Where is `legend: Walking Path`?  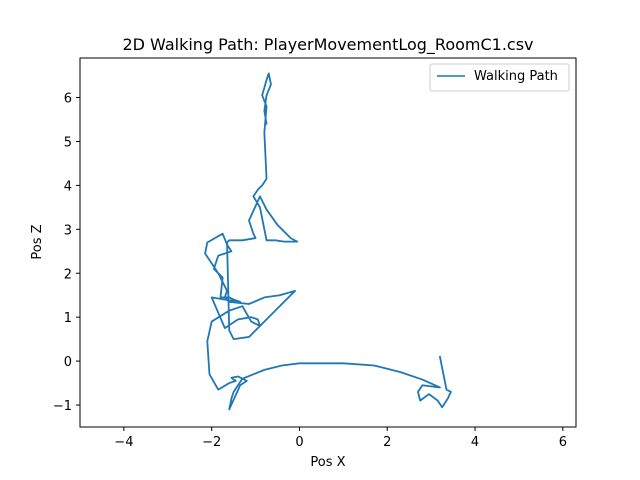
legend: Walking Path is located at coordinates (499, 77).